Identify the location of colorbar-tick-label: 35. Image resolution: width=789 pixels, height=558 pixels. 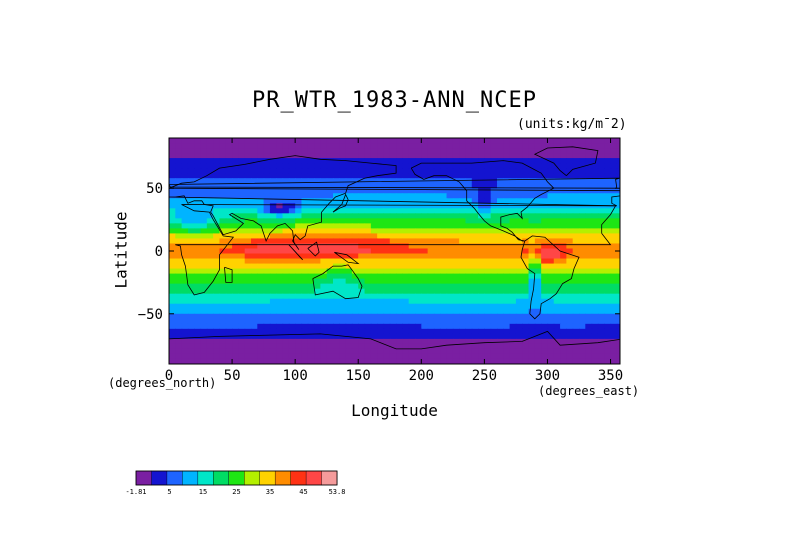
(270, 492).